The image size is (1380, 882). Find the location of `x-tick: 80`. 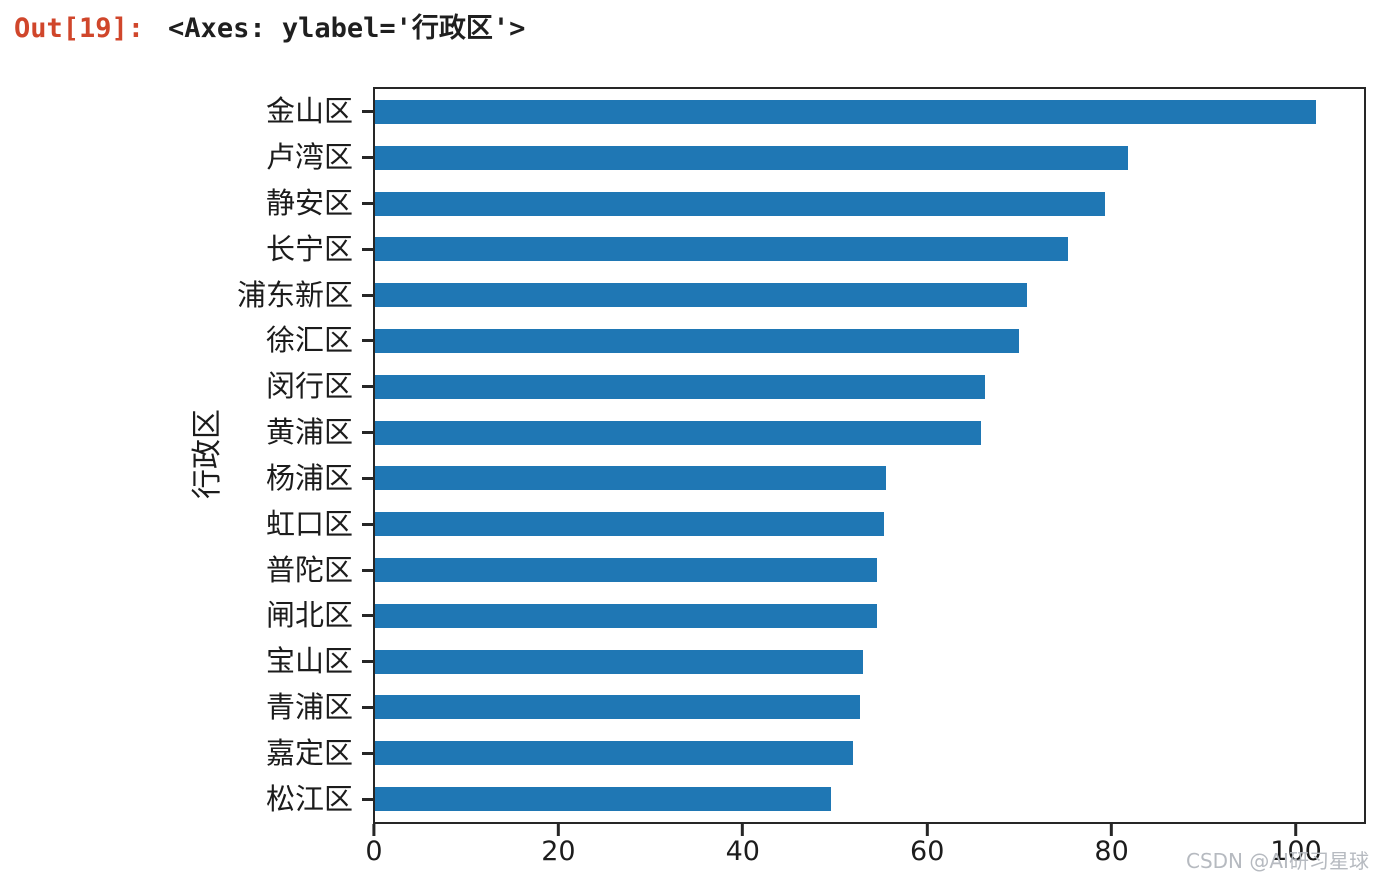

x-tick: 80 is located at coordinates (1111, 845).